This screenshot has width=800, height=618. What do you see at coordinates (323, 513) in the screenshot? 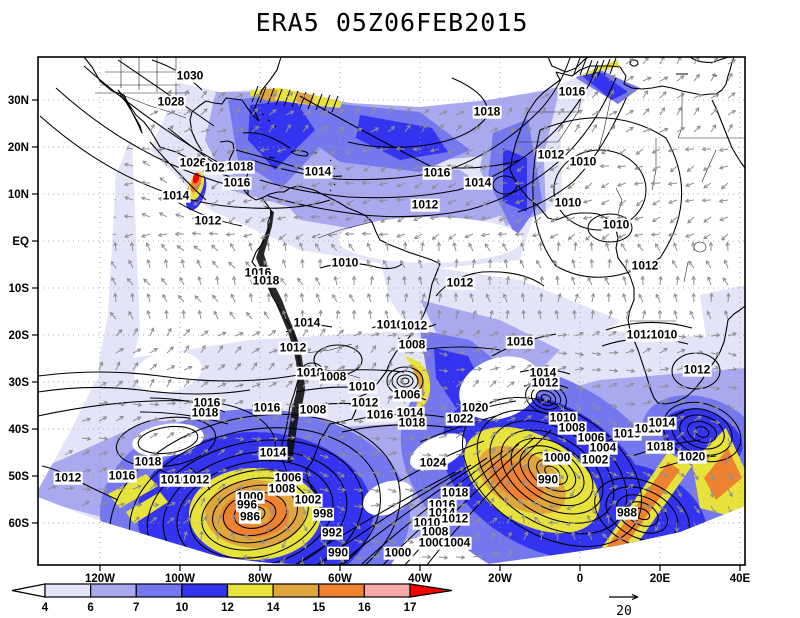
I see `contour-label: 998` at bounding box center [323, 513].